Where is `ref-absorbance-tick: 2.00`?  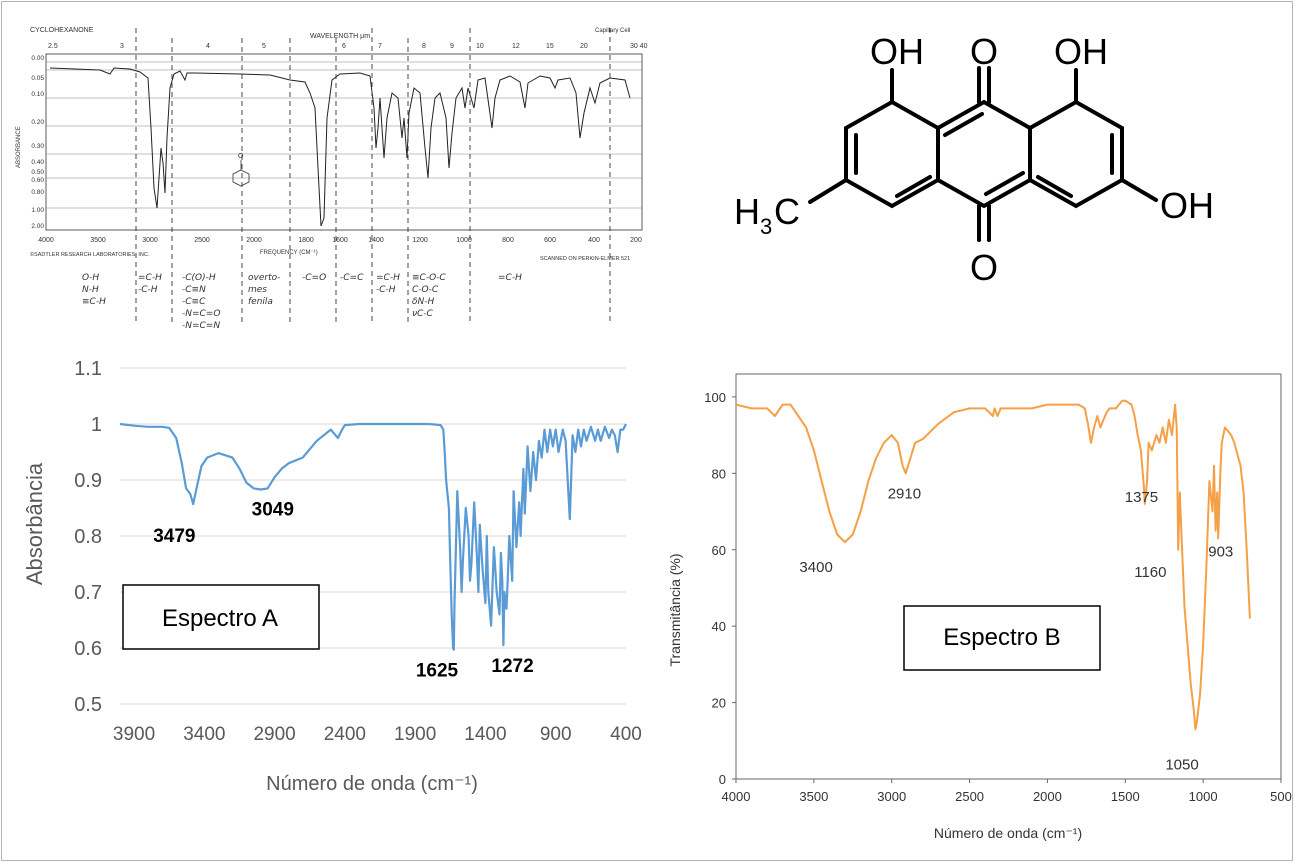 ref-absorbance-tick: 2.00 is located at coordinates (37, 226).